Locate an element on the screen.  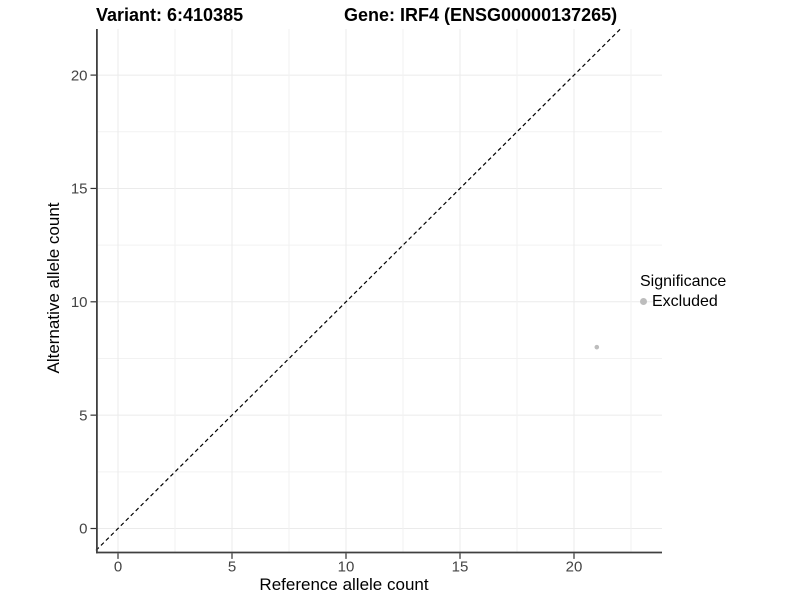
gene-title: Gene: IRF4 (ENSG00000137265) is located at coordinates (481, 15).